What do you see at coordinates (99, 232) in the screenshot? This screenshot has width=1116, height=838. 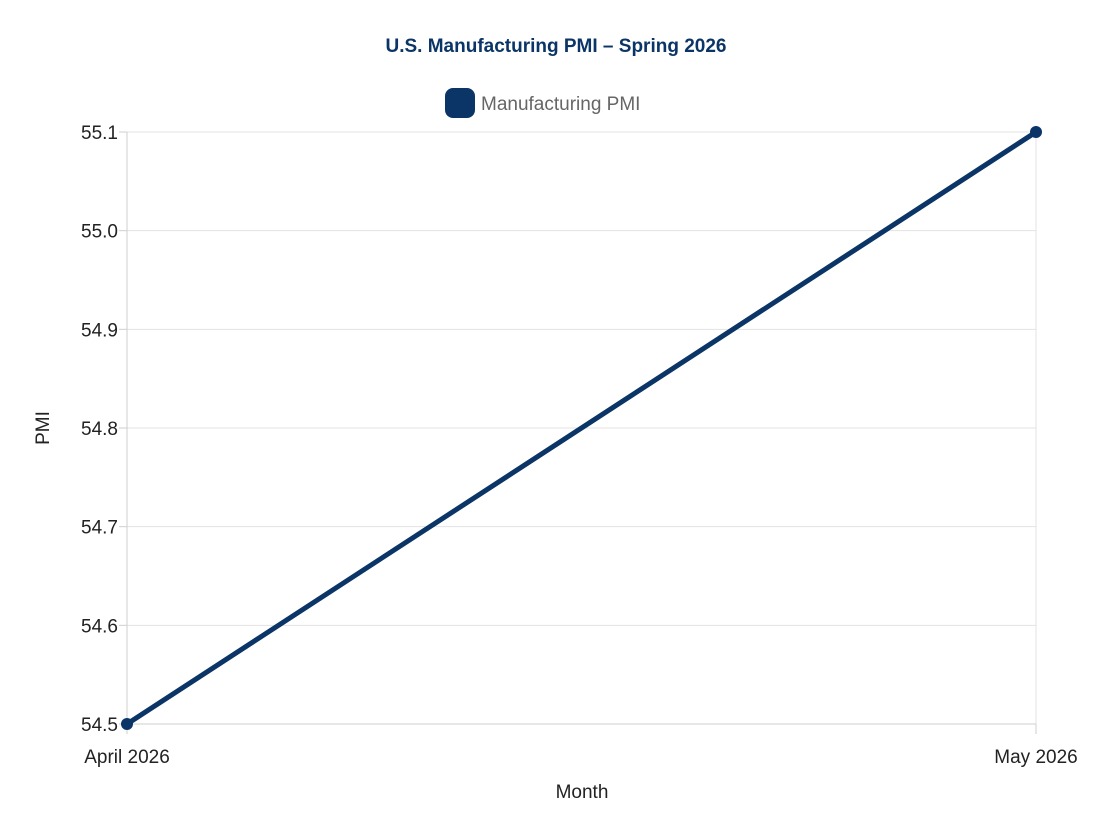 I see `y-tick-label: 55.0` at bounding box center [99, 232].